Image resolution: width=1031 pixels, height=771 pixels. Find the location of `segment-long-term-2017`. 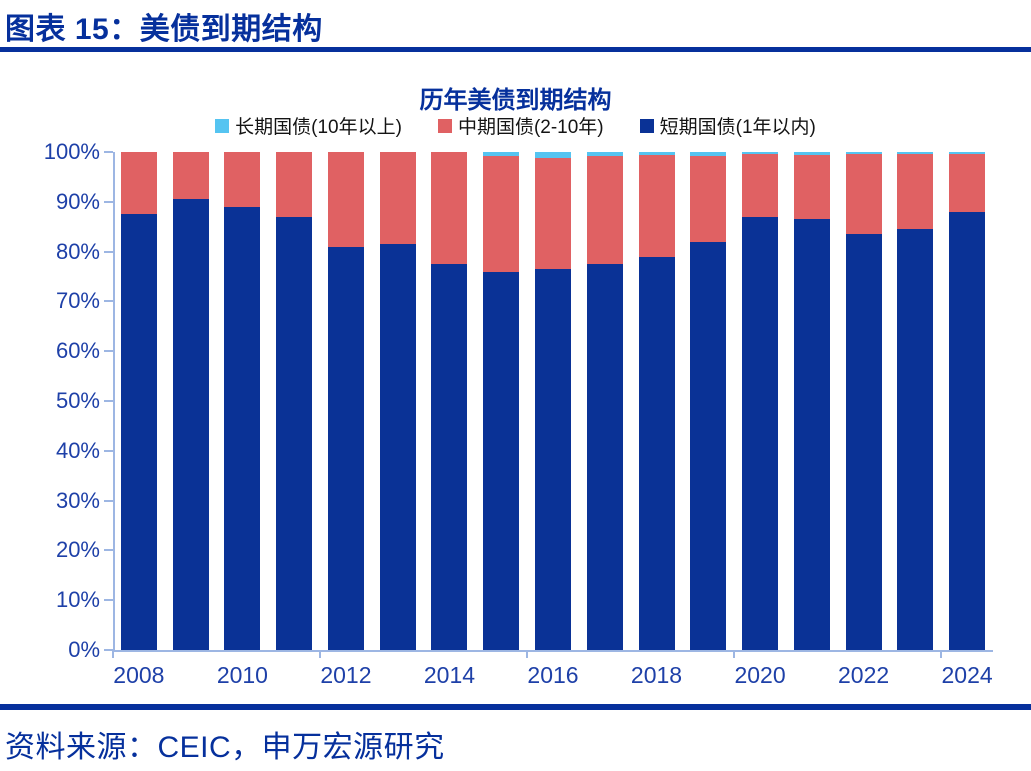

segment-long-term-2017 is located at coordinates (604, 154).